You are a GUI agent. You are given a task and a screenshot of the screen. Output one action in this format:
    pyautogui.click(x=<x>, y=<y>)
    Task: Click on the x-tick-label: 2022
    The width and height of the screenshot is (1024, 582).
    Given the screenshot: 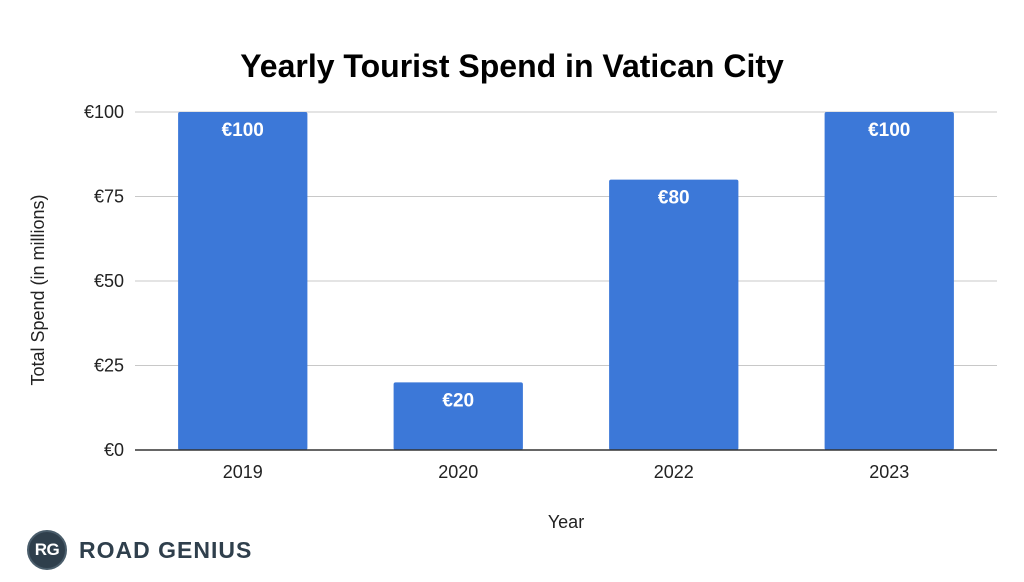 What is the action you would take?
    pyautogui.click(x=674, y=472)
    